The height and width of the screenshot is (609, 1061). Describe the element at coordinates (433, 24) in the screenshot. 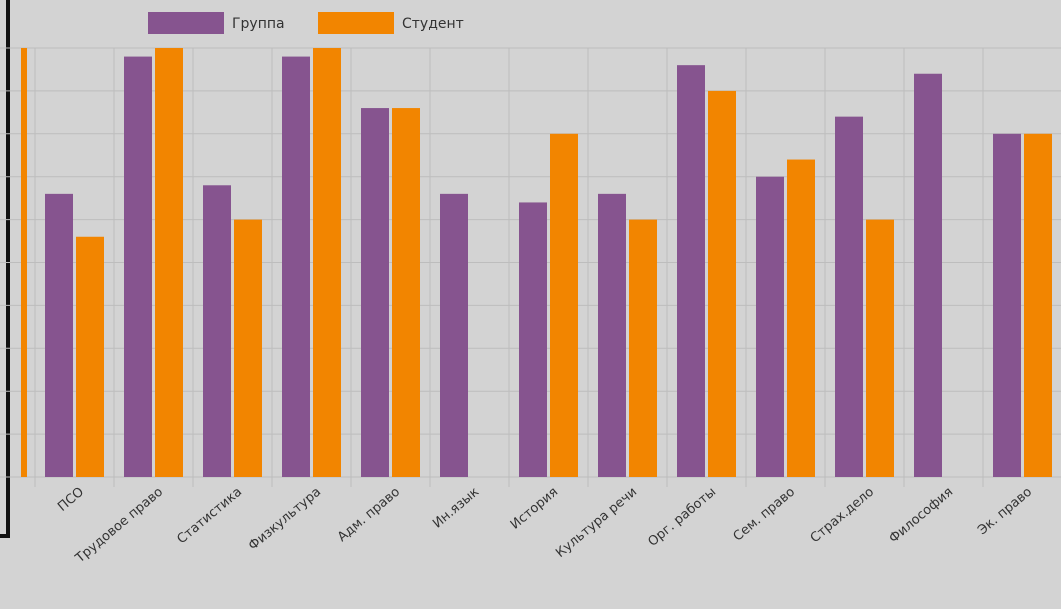

I see `legend-label-1: Студент` at that location.